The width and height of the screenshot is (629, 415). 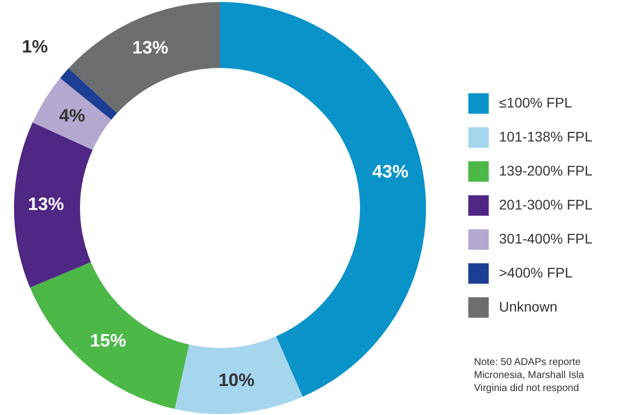 What do you see at coordinates (546, 204) in the screenshot?
I see `legend-label: 201-300% FPL` at bounding box center [546, 204].